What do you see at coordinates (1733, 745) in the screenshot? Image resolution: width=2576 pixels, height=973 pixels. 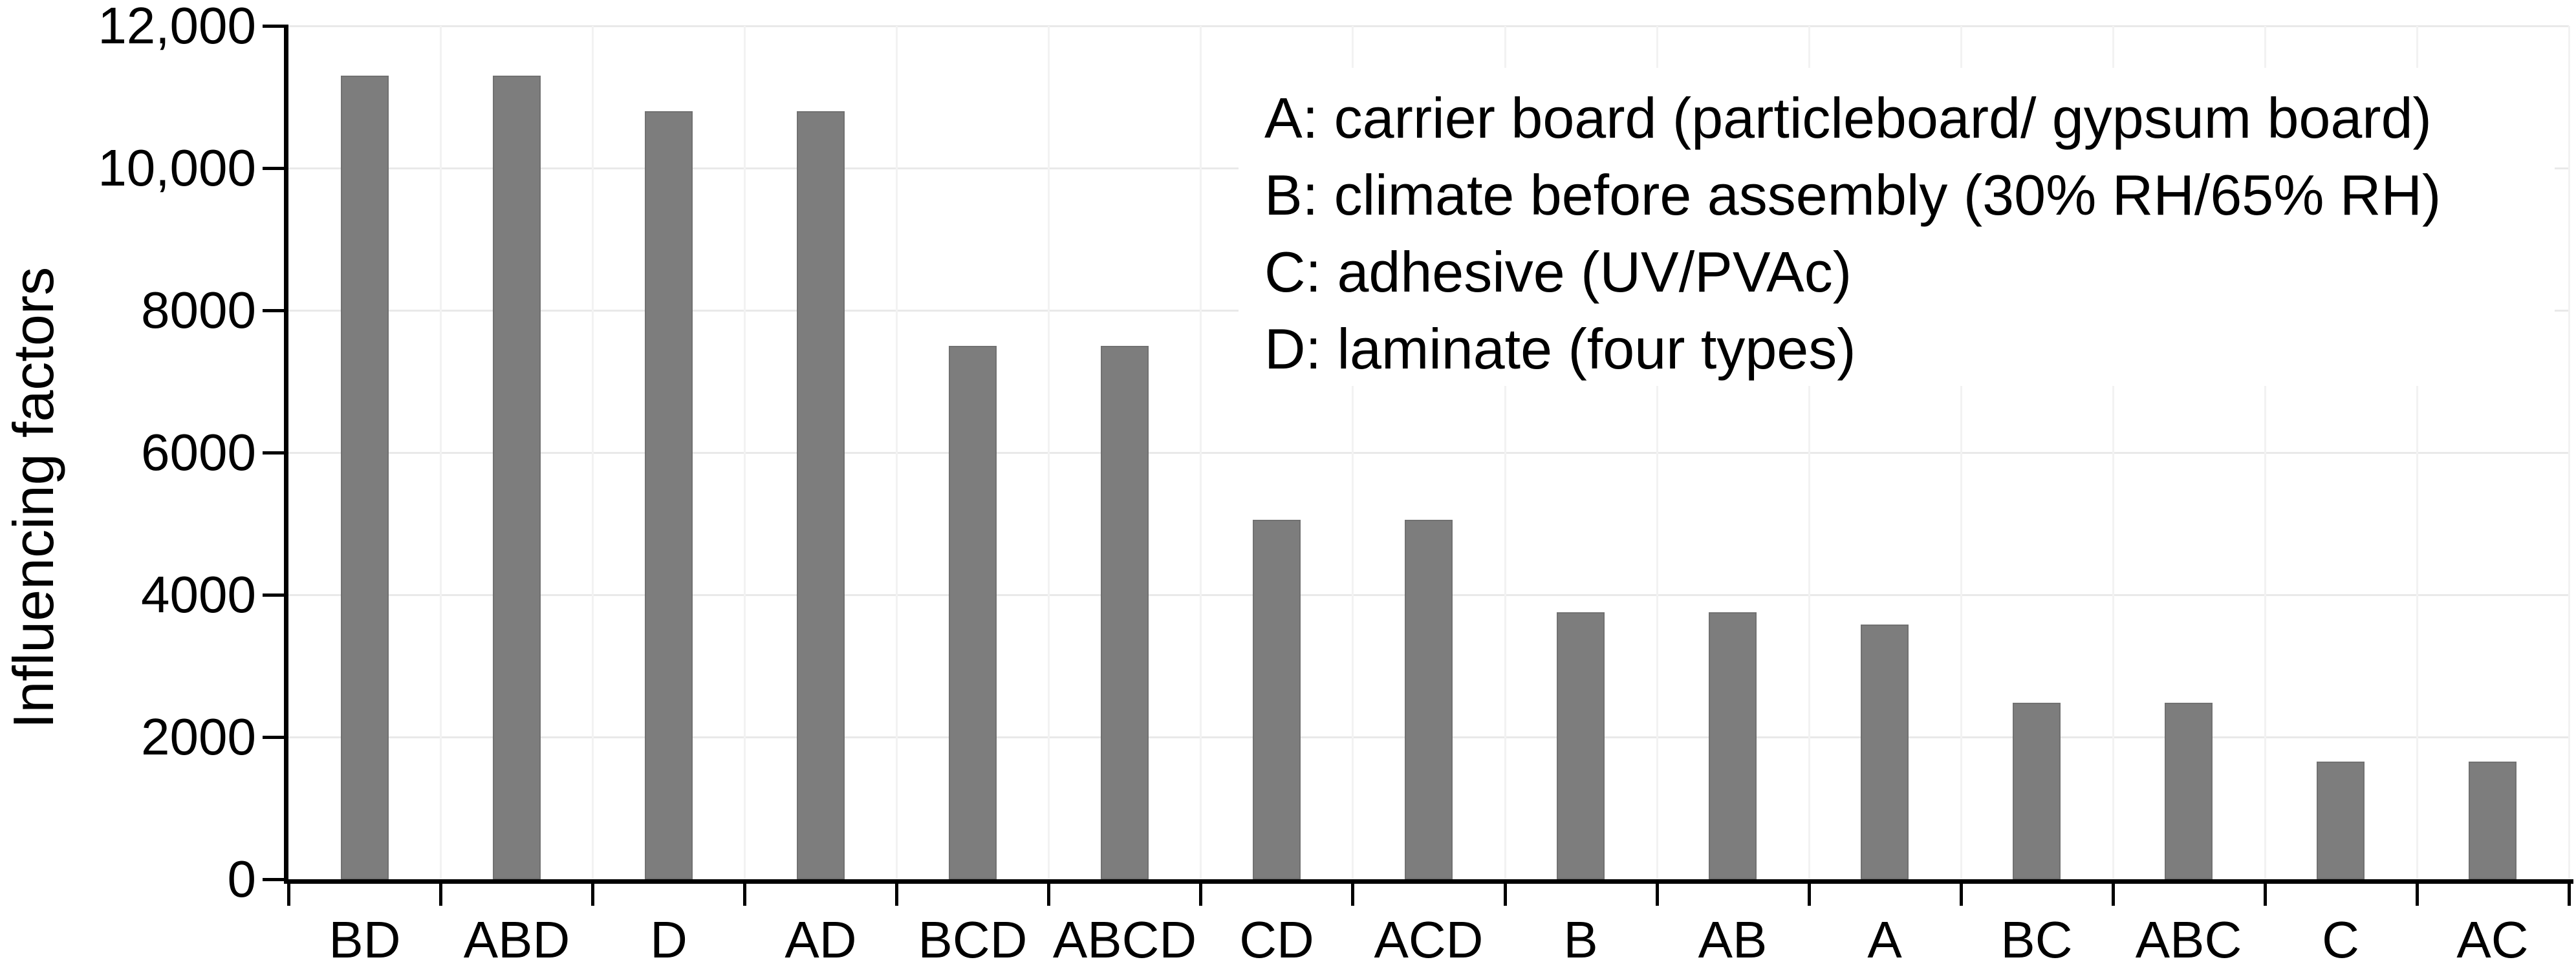 I see `bar-ab` at bounding box center [1733, 745].